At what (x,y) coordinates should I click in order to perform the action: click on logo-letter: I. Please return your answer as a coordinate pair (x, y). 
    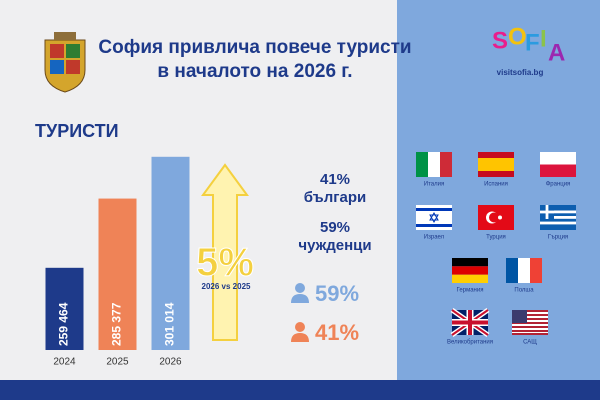
    Looking at the image, I should click on (543, 38).